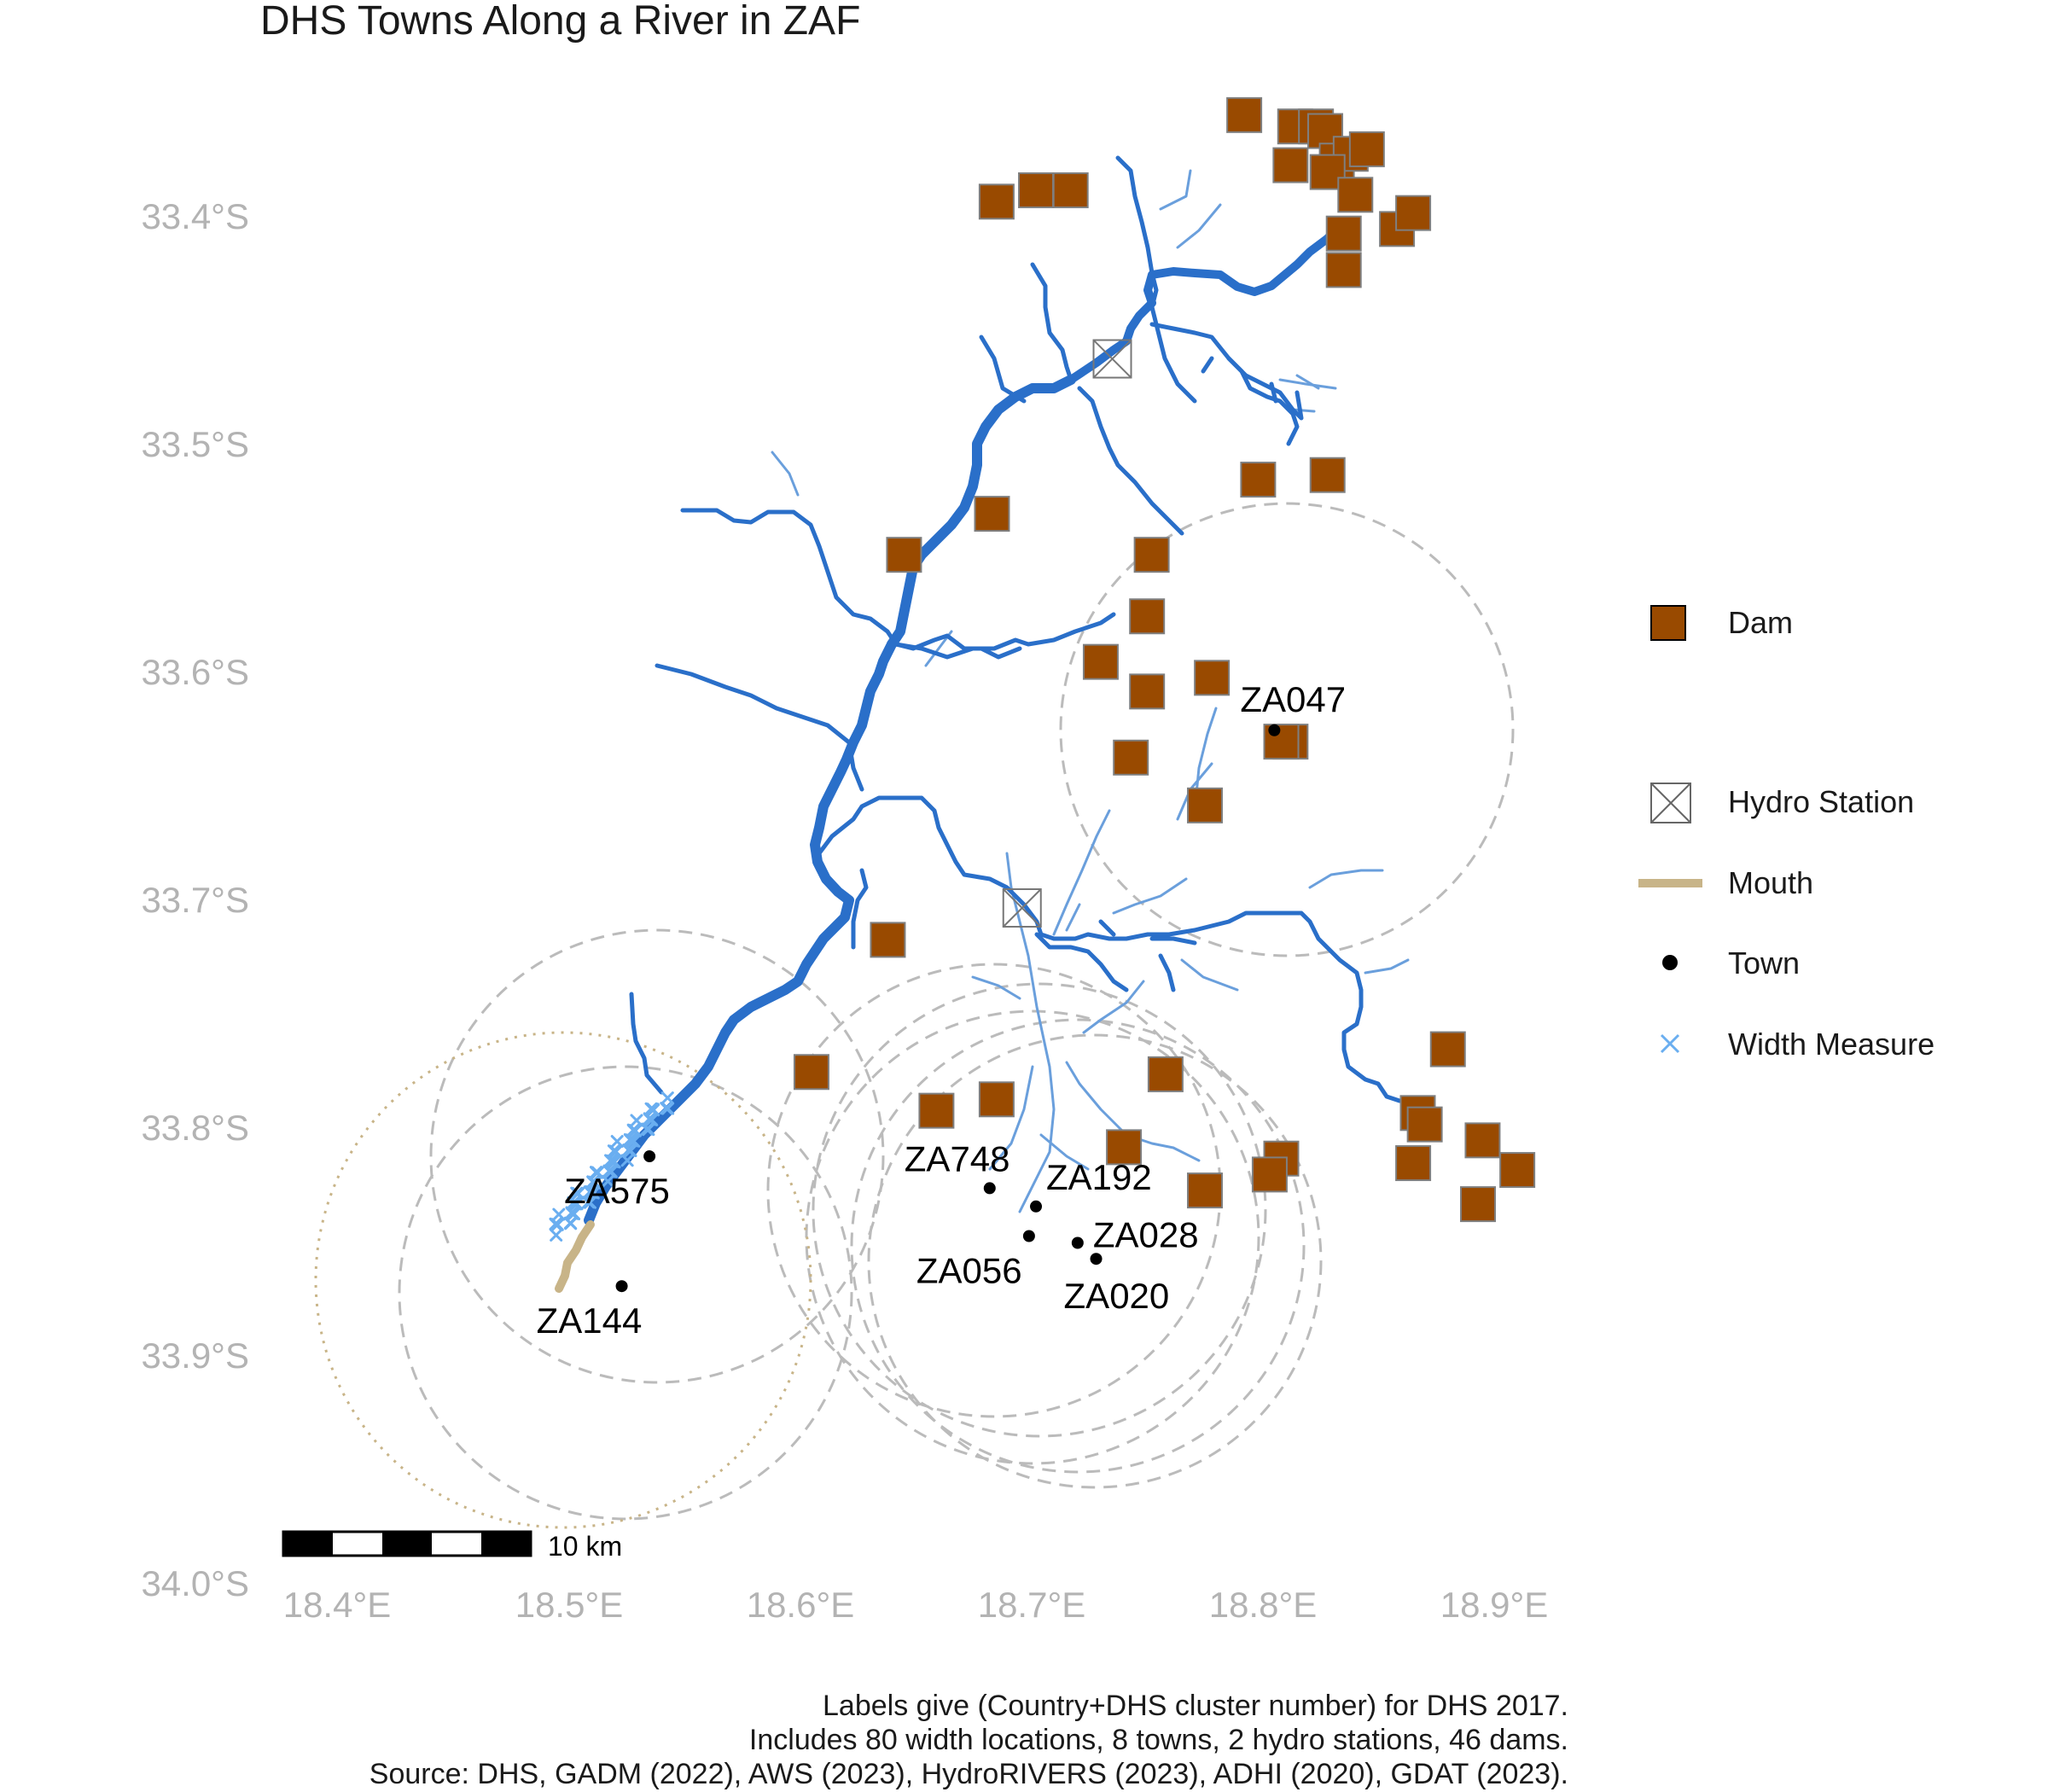  What do you see at coordinates (195, 444) in the screenshot?
I see `y-tick-label: 33.5°S` at bounding box center [195, 444].